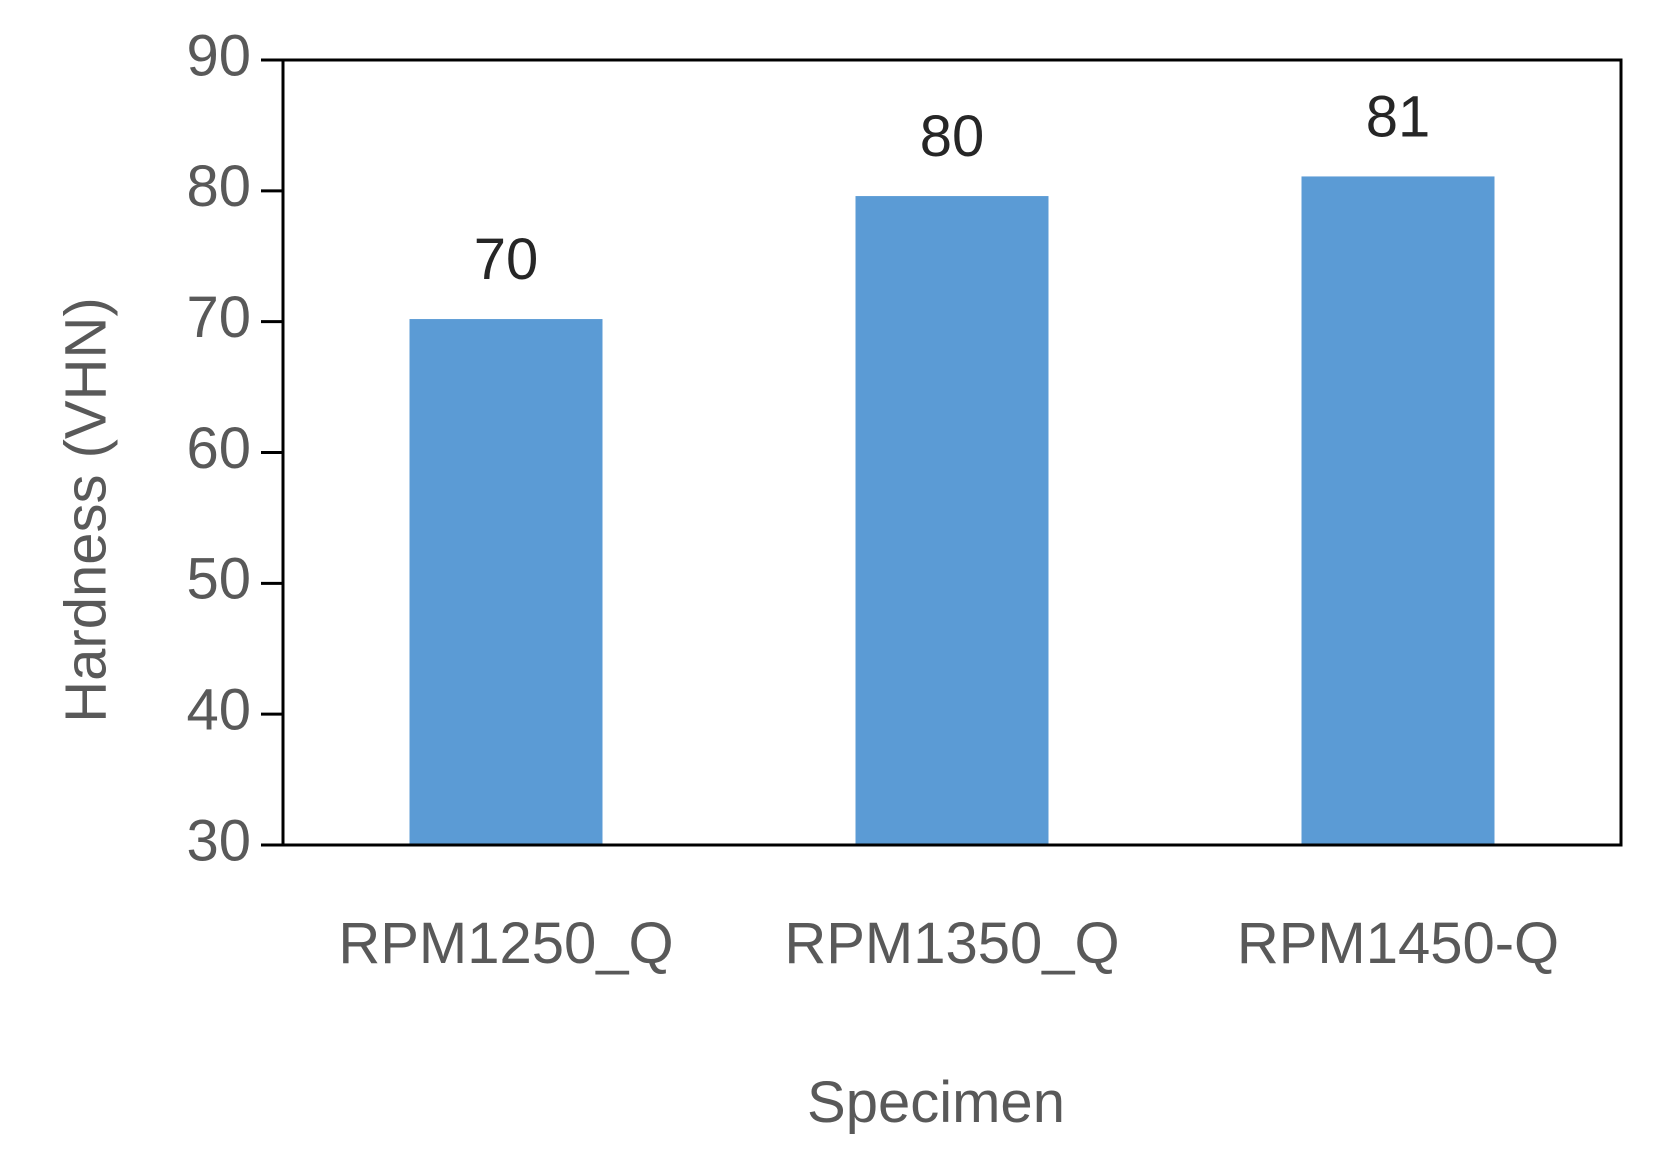 The width and height of the screenshot is (1655, 1155). I want to click on data-labels: 70 80 81, so click(952, 188).